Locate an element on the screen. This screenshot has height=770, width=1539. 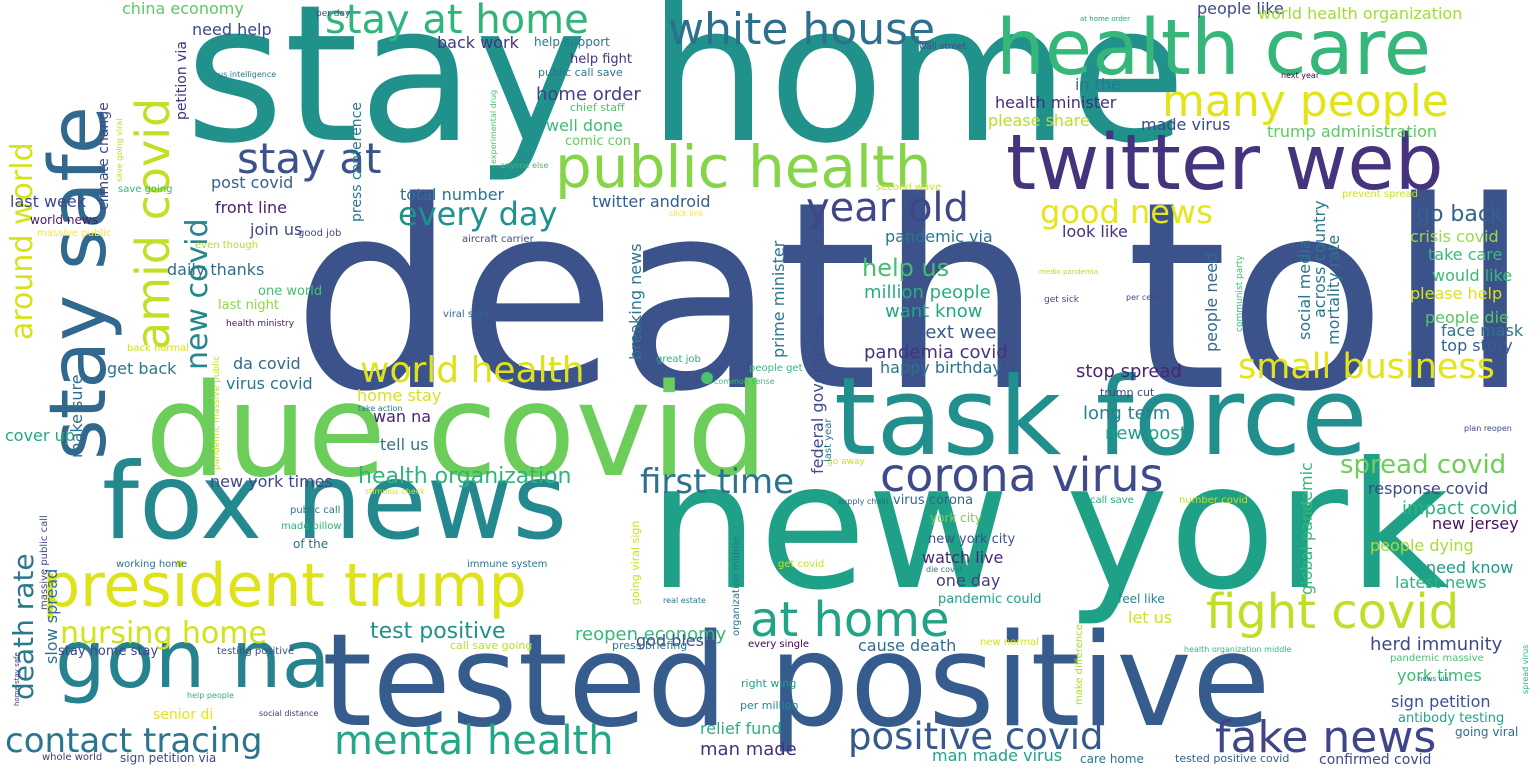
word: twitter web is located at coordinates (1225, 163).